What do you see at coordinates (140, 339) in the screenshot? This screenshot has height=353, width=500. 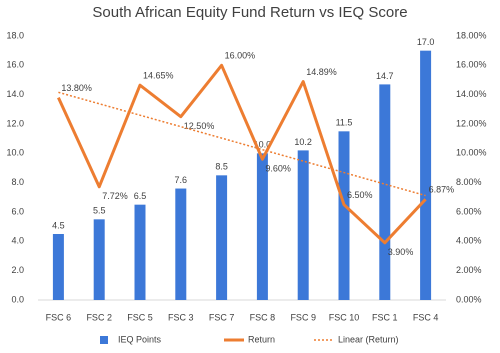 I see `legend-label: IEQ Points` at bounding box center [140, 339].